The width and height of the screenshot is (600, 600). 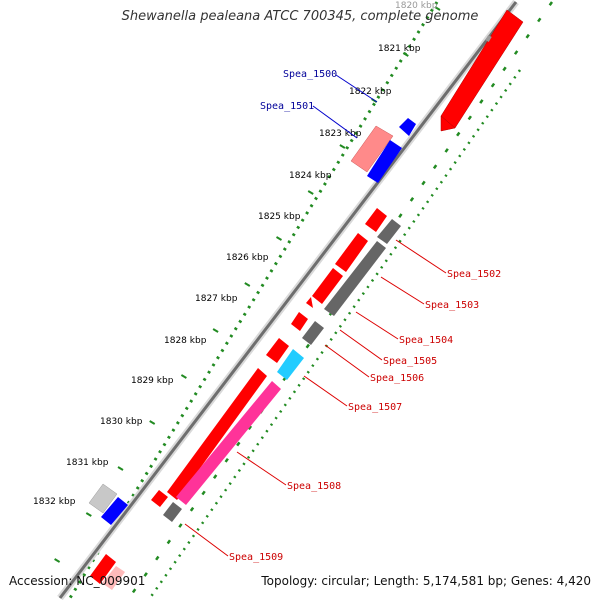 What do you see at coordinates (340, 134) in the screenshot?
I see `tick-label: 1823 kbp` at bounding box center [340, 134].